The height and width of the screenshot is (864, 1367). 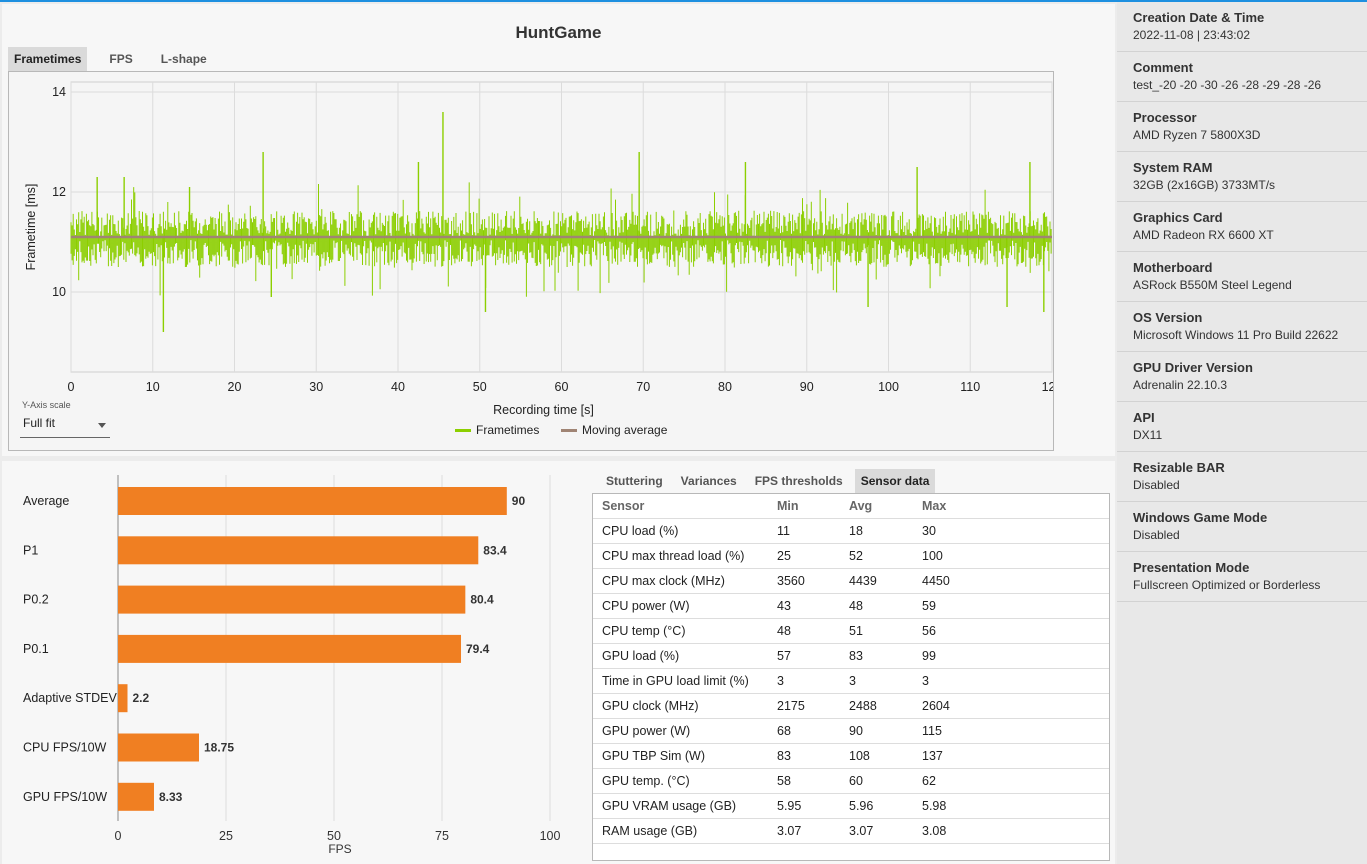 I want to click on info-label: Resizable BAR, so click(x=1179, y=467).